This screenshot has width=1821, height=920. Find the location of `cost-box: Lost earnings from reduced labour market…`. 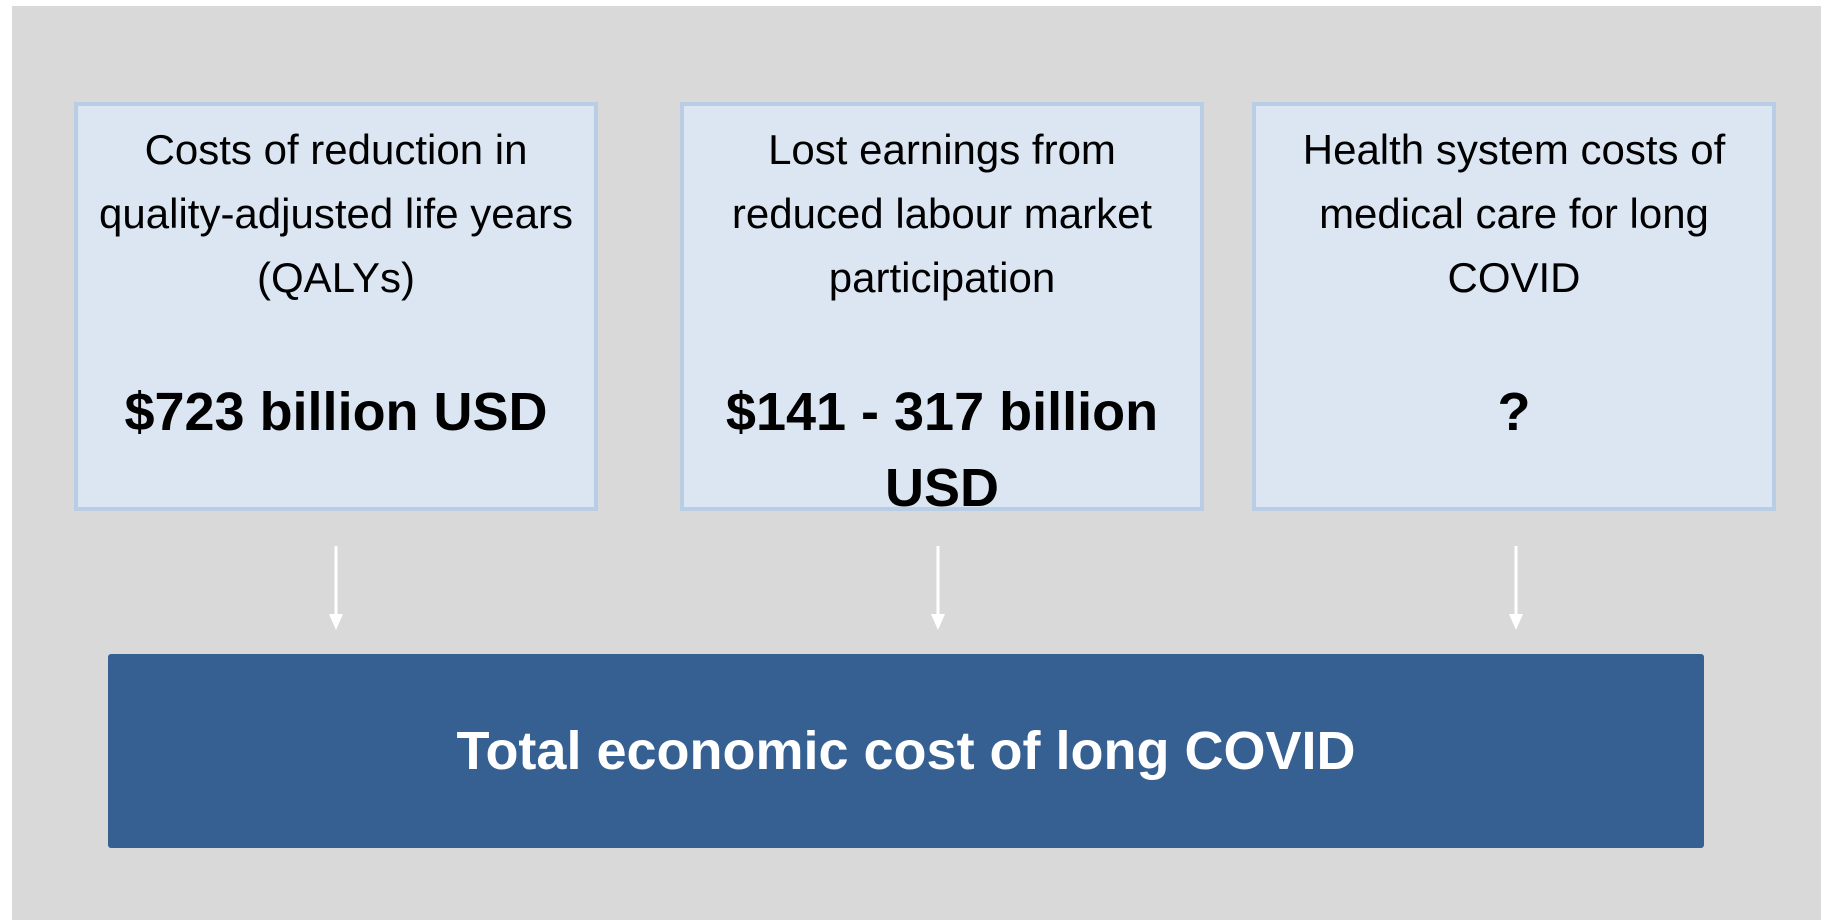

cost-box: Lost earnings from reduced labour market… is located at coordinates (942, 310).